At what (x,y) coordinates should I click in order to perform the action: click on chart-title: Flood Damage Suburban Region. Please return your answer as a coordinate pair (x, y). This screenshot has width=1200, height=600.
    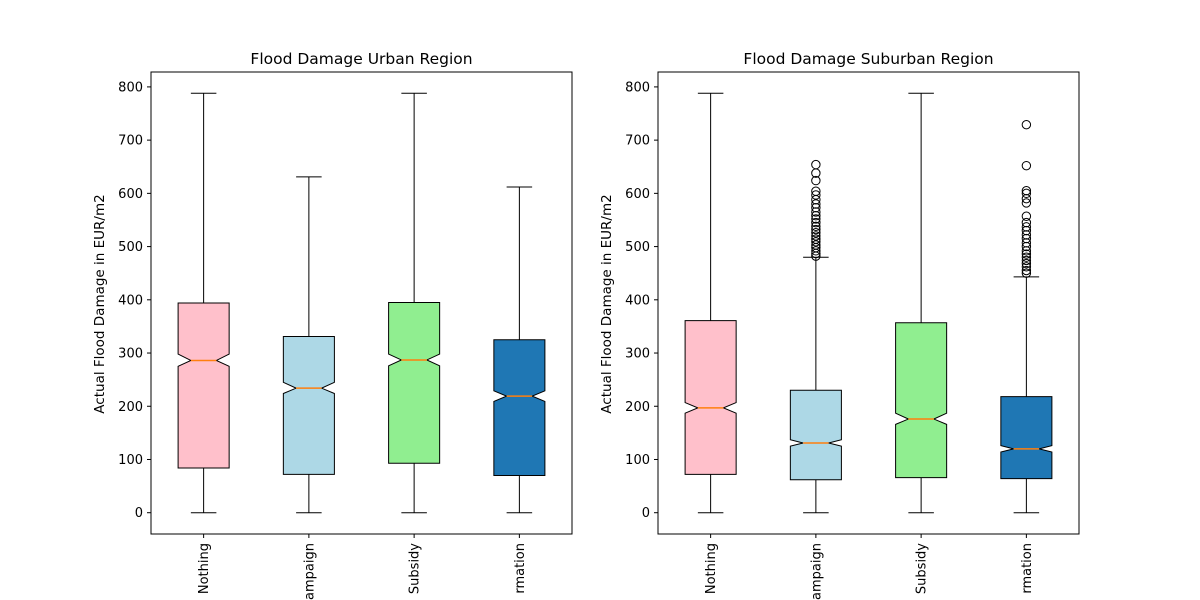
    Looking at the image, I should click on (868, 59).